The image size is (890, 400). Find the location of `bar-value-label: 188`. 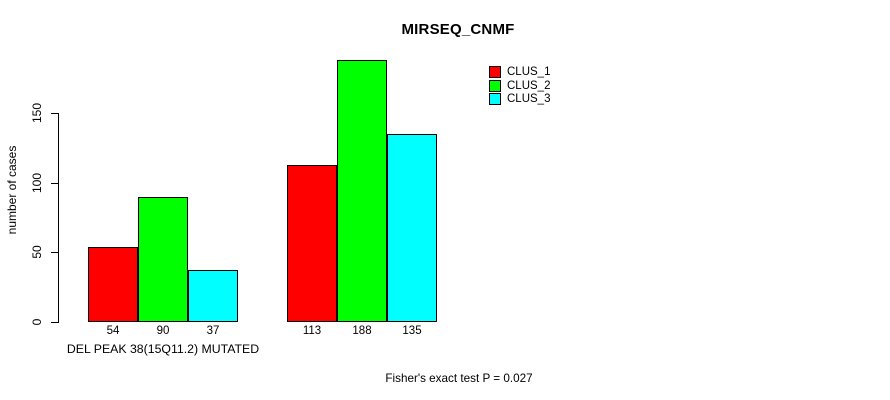

bar-value-label: 188 is located at coordinates (362, 331).